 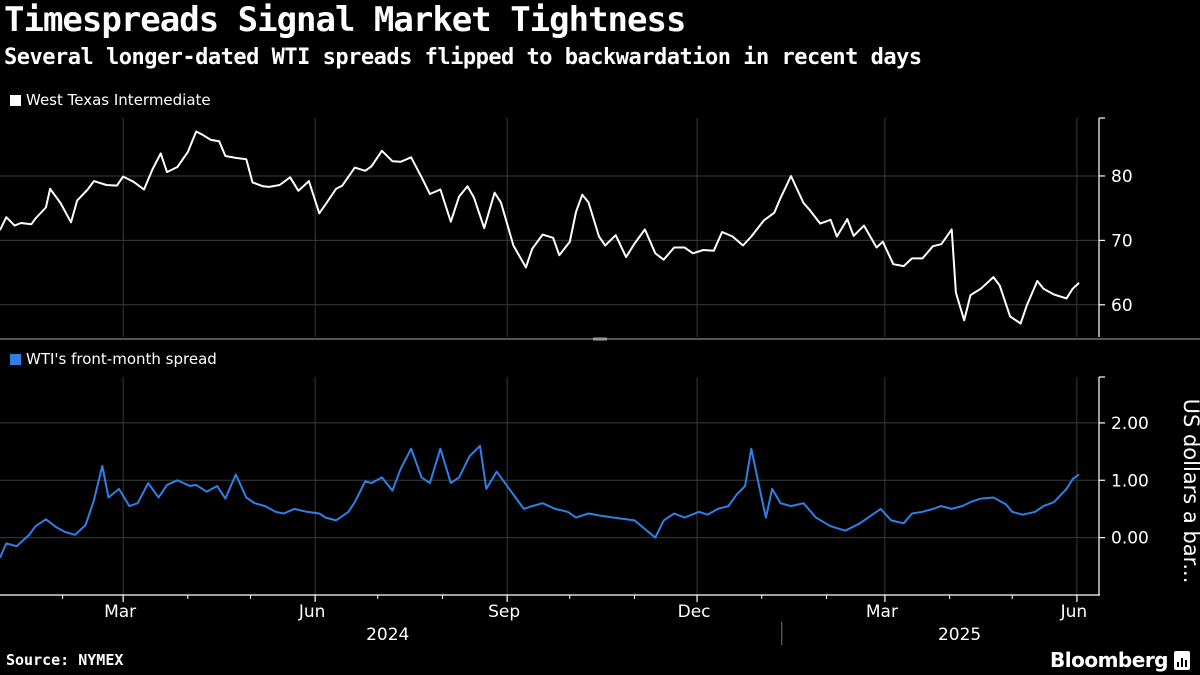 What do you see at coordinates (1130, 481) in the screenshot?
I see `y-tick-label: 1.00` at bounding box center [1130, 481].